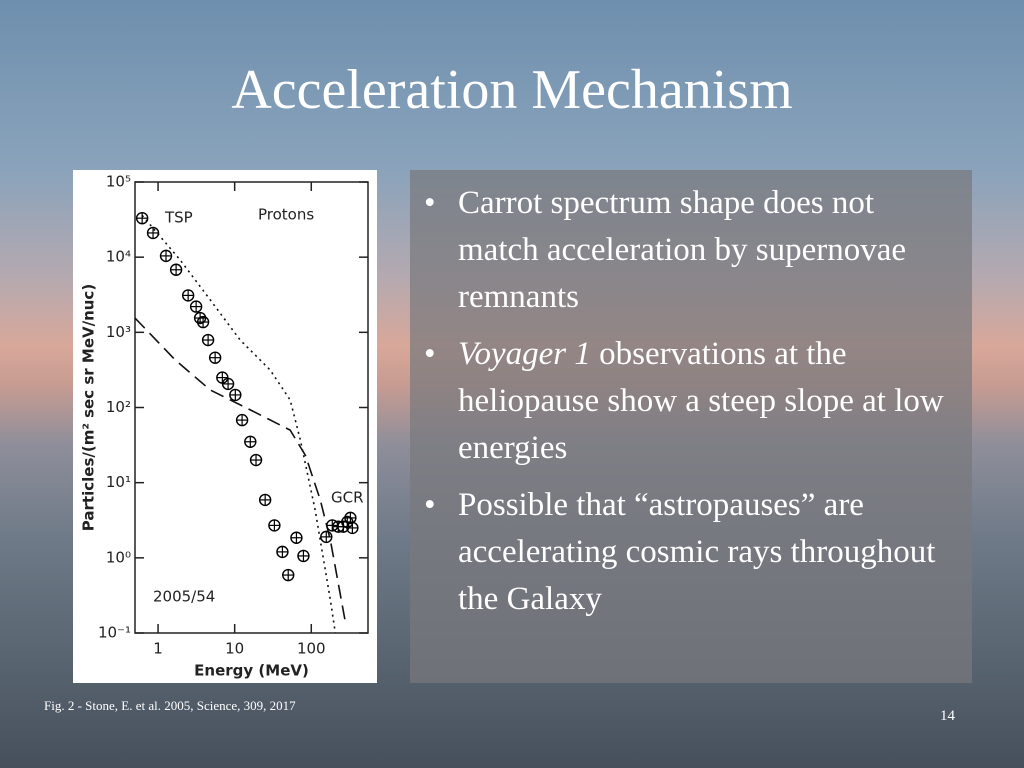 The width and height of the screenshot is (1024, 768). I want to click on y-tick-label: 10⁵, so click(118, 182).